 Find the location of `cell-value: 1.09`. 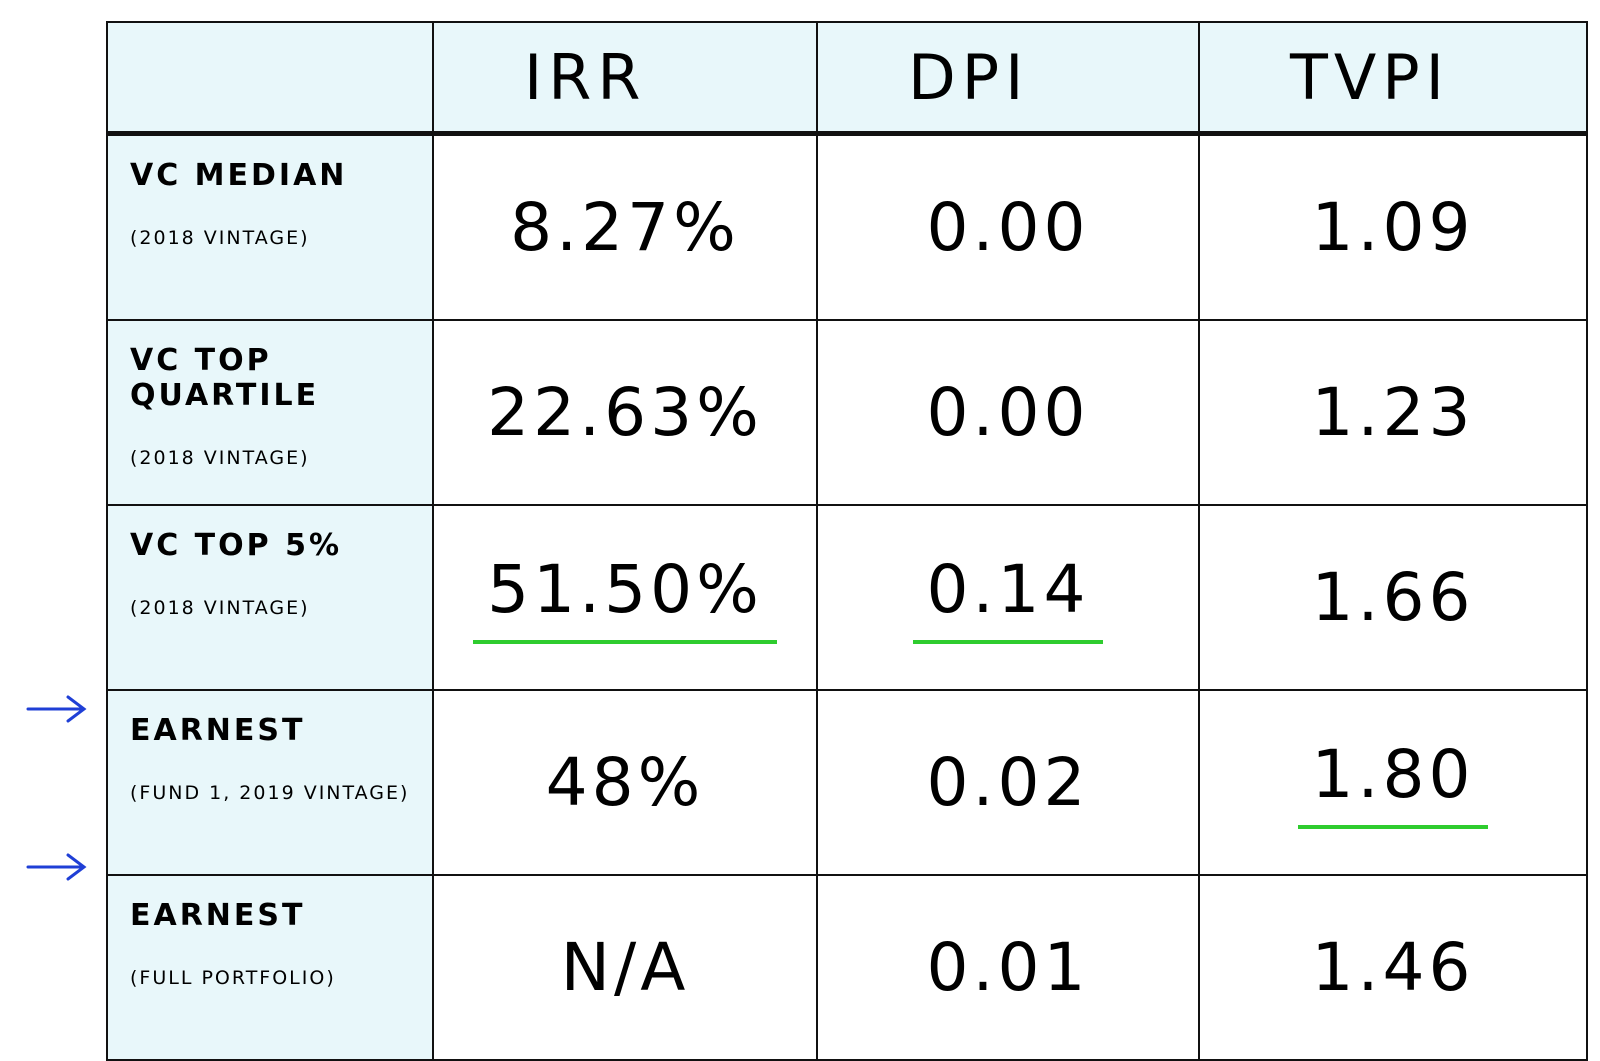

cell-value: 1.09 is located at coordinates (1393, 227).